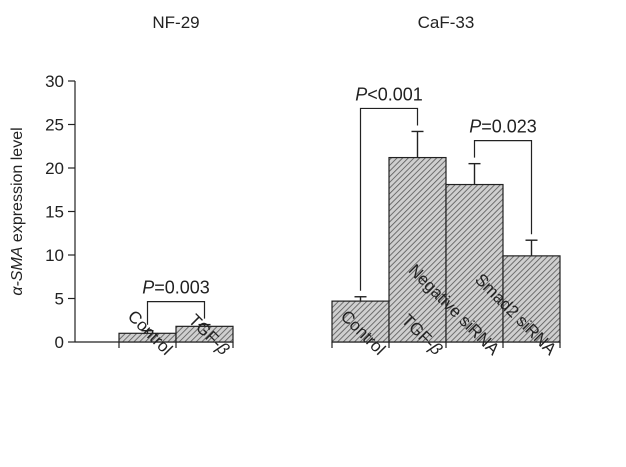 Image resolution: width=626 pixels, height=467 pixels. I want to click on y-tick-label: 0, so click(59, 342).